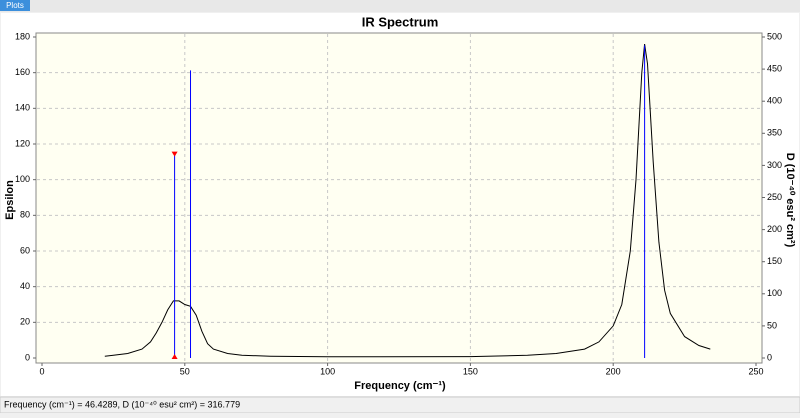 This screenshot has width=800, height=418. I want to click on x-tick-label: 250, so click(755, 371).